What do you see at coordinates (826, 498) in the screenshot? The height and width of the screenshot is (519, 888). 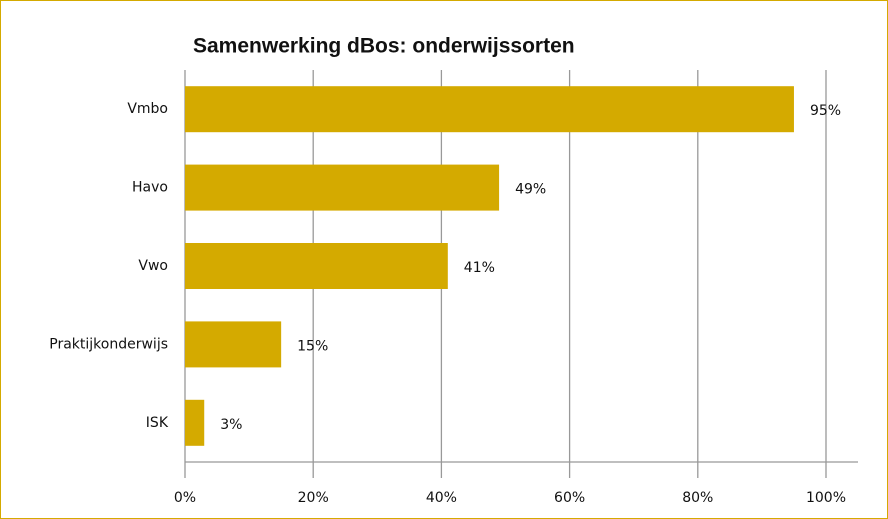 I see `x-tick-label: 100%` at bounding box center [826, 498].